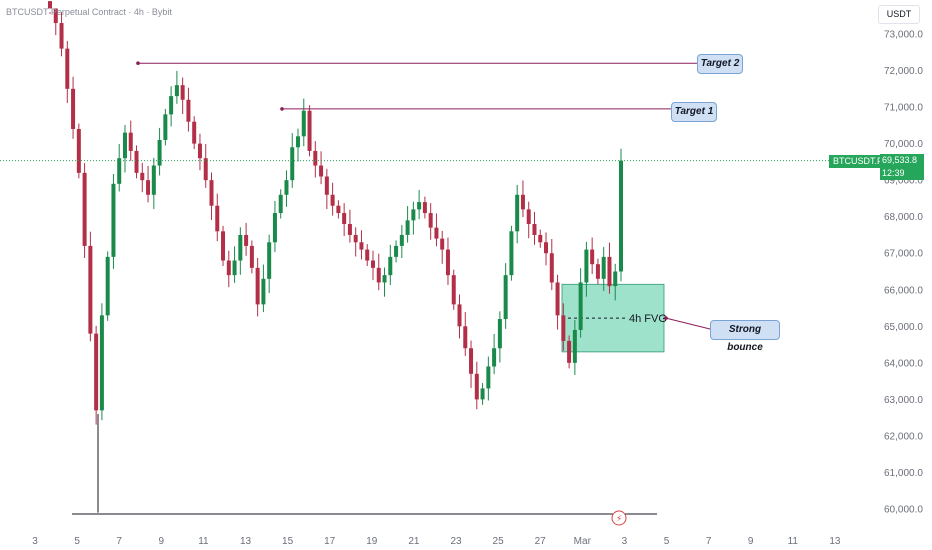 The image size is (932, 550). I want to click on fvg-label: 4h FVG, so click(648, 319).